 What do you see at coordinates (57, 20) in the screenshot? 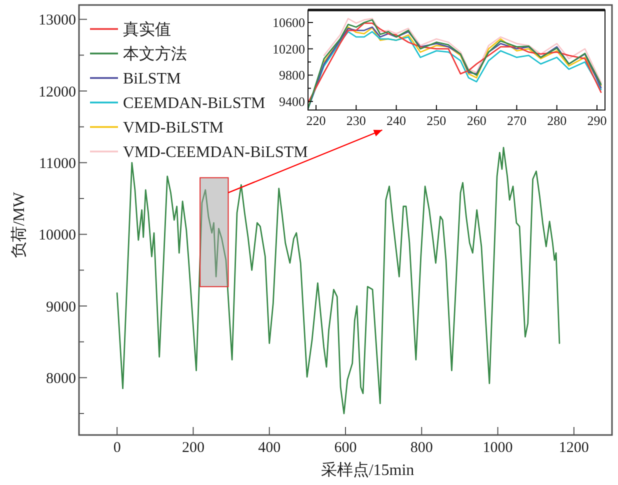
I see `y-tick-label: 13000` at bounding box center [57, 20].